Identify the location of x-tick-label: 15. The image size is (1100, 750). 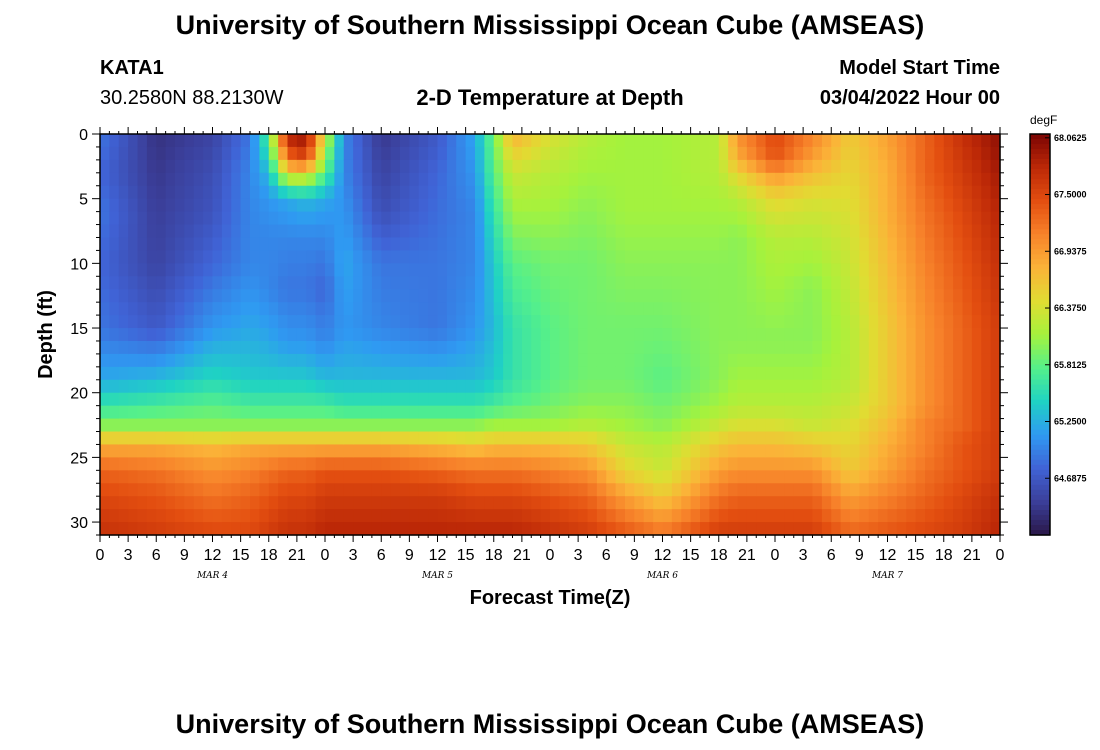
(916, 555).